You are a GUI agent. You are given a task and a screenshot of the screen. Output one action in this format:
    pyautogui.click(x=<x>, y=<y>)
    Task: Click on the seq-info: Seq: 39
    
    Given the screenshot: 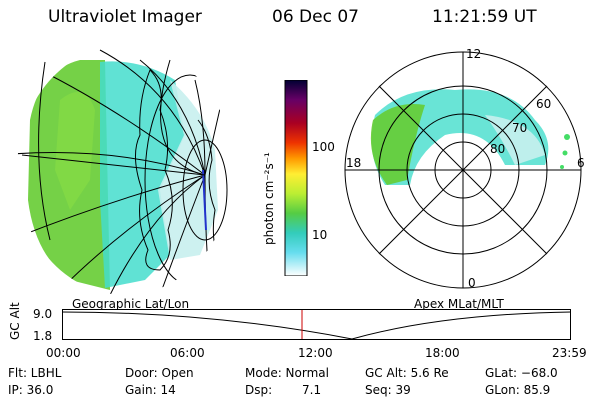 What is the action you would take?
    pyautogui.click(x=388, y=390)
    